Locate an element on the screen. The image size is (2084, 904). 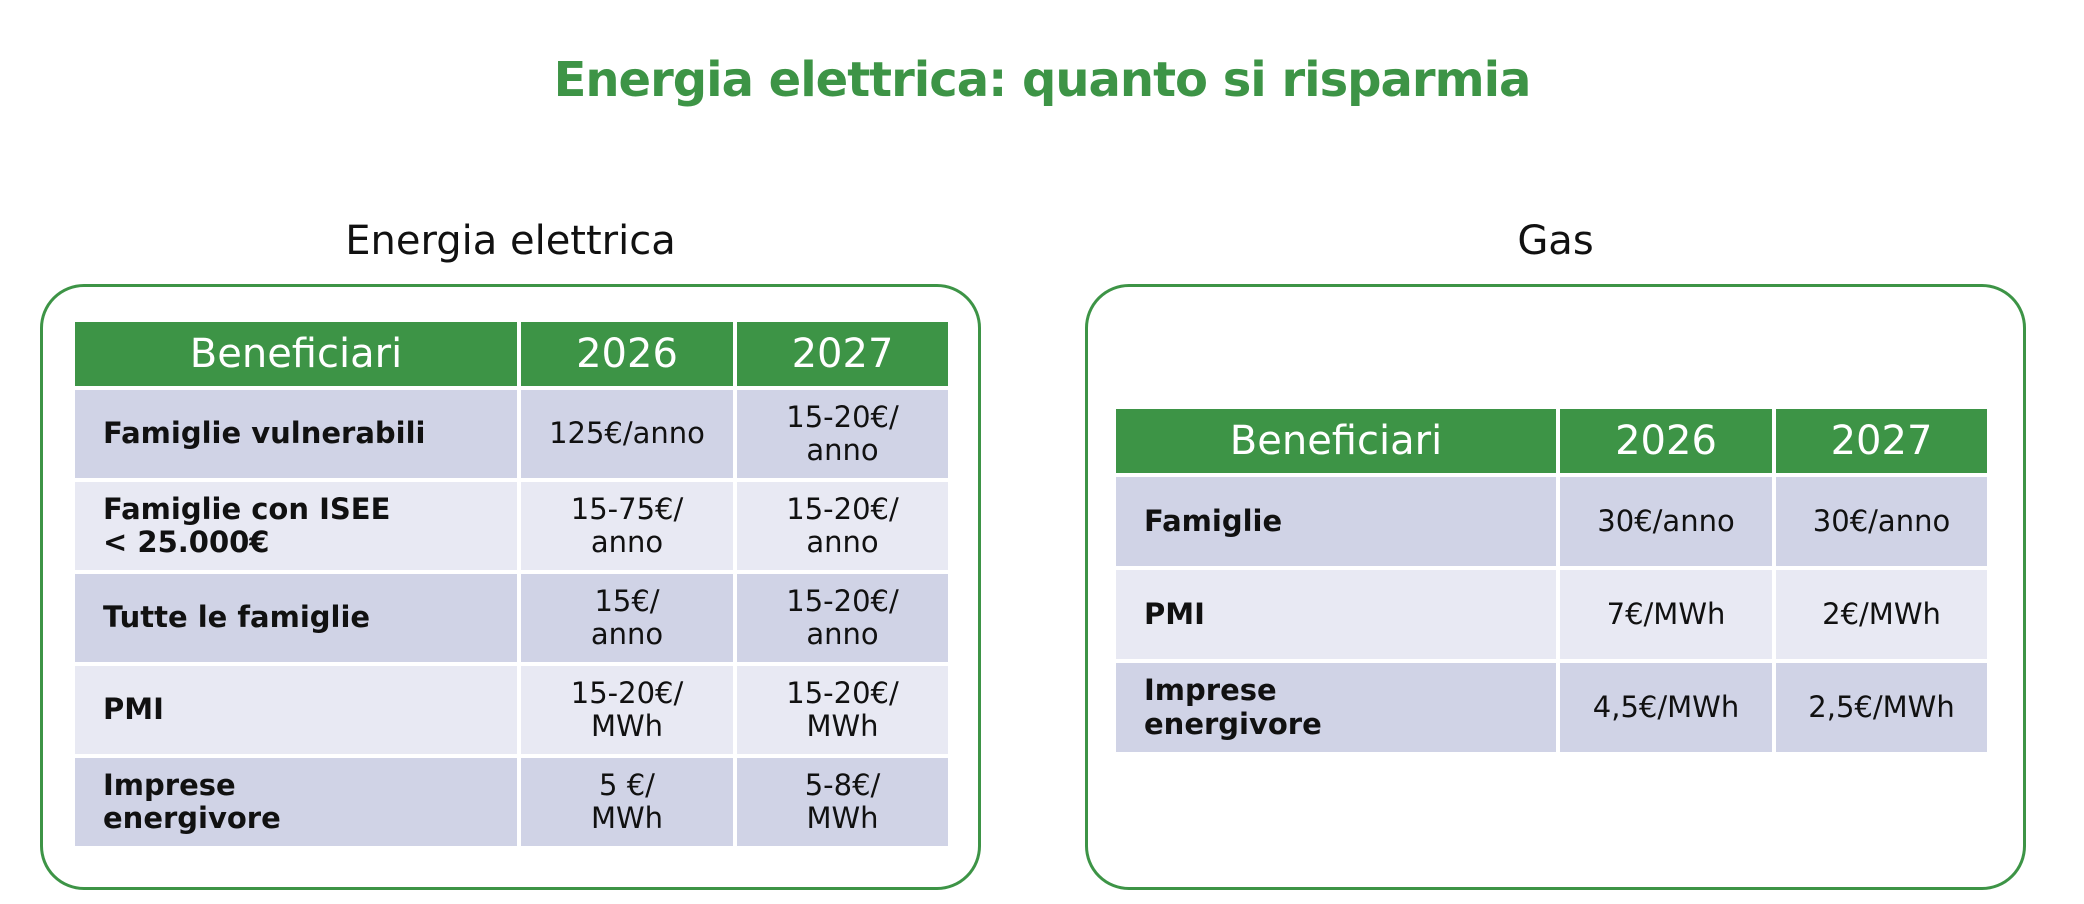
panel-heading: Gas is located at coordinates (1555, 241).